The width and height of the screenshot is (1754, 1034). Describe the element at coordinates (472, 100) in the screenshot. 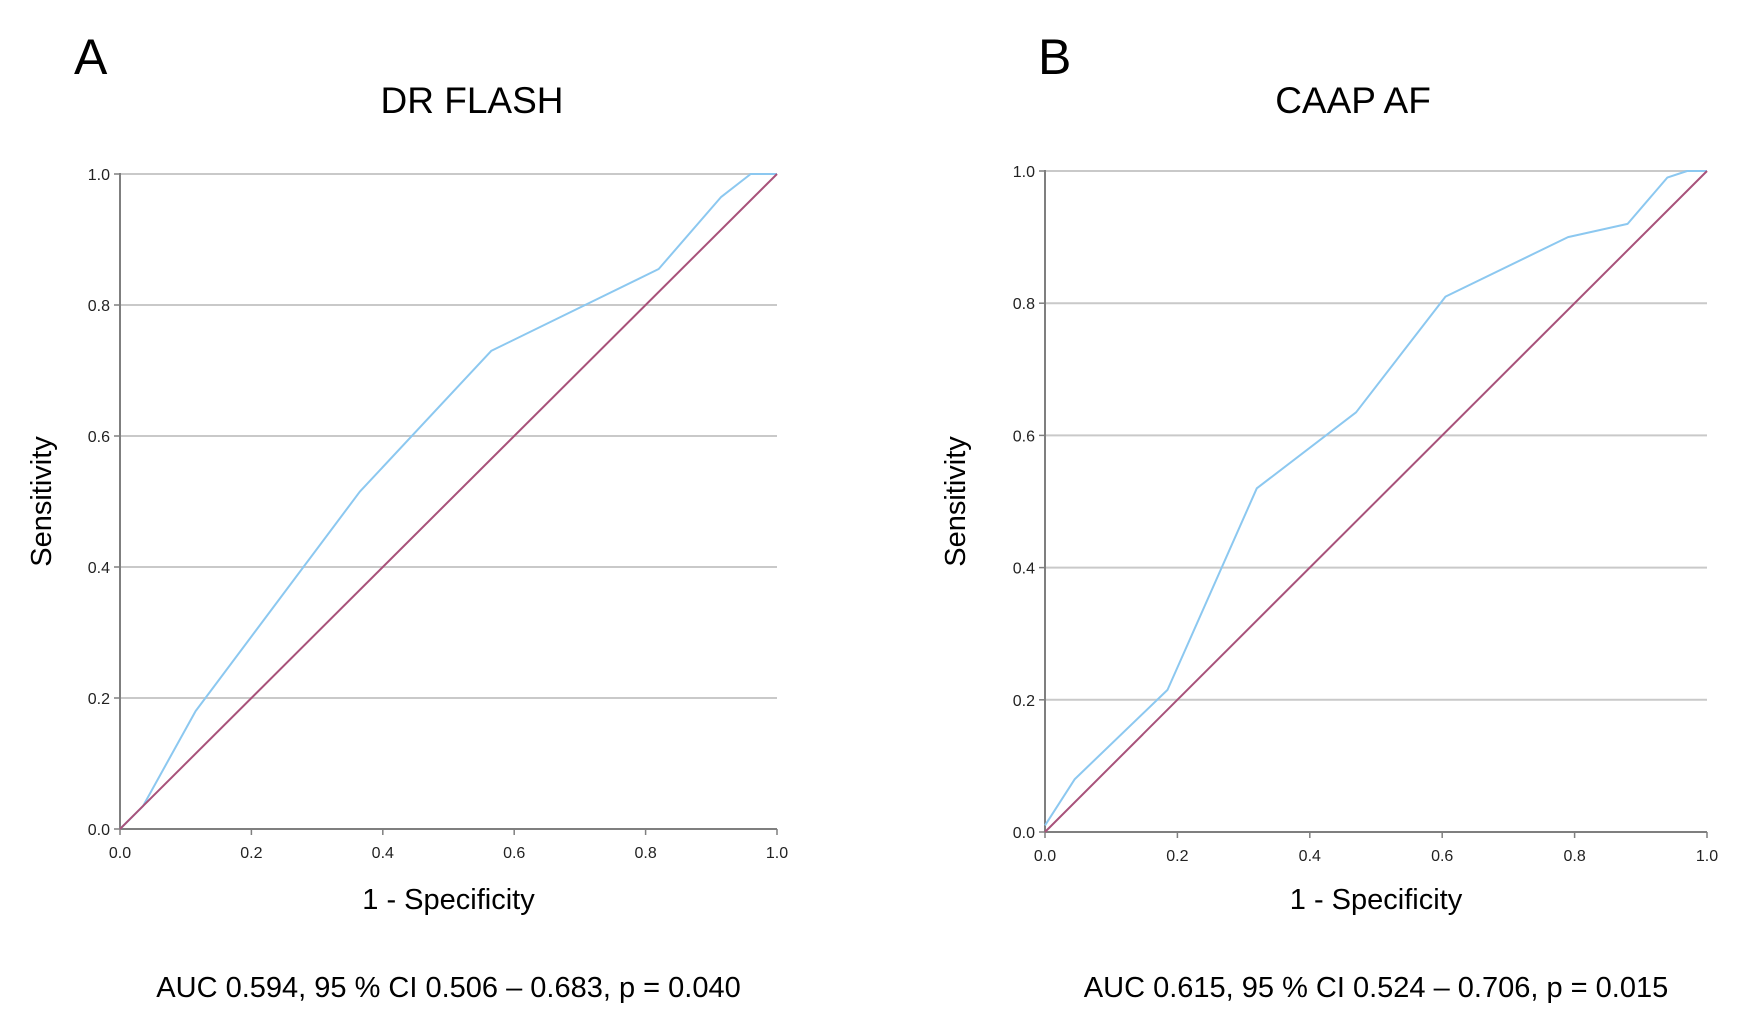

I see `chart-title: DR FLASH` at that location.